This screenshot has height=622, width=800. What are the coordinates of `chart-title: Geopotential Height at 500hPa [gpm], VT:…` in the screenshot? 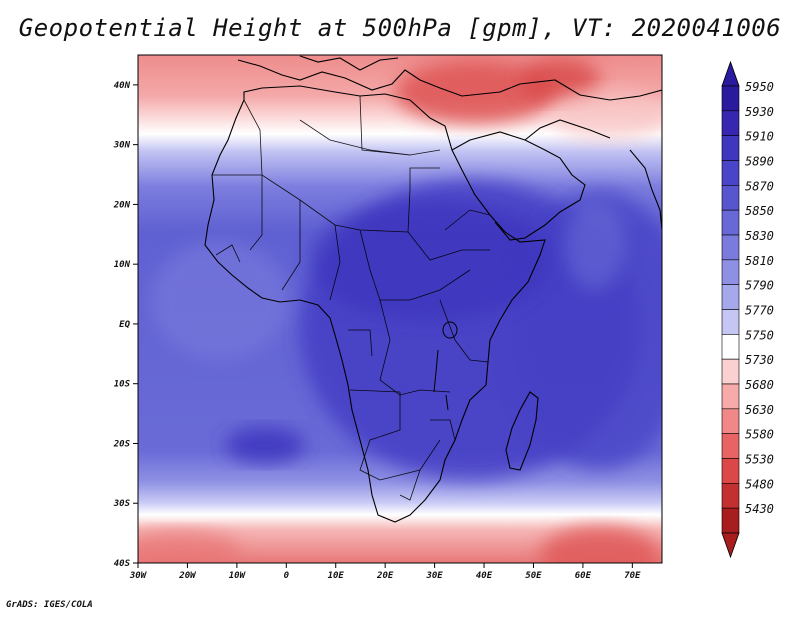 It's located at (400, 28).